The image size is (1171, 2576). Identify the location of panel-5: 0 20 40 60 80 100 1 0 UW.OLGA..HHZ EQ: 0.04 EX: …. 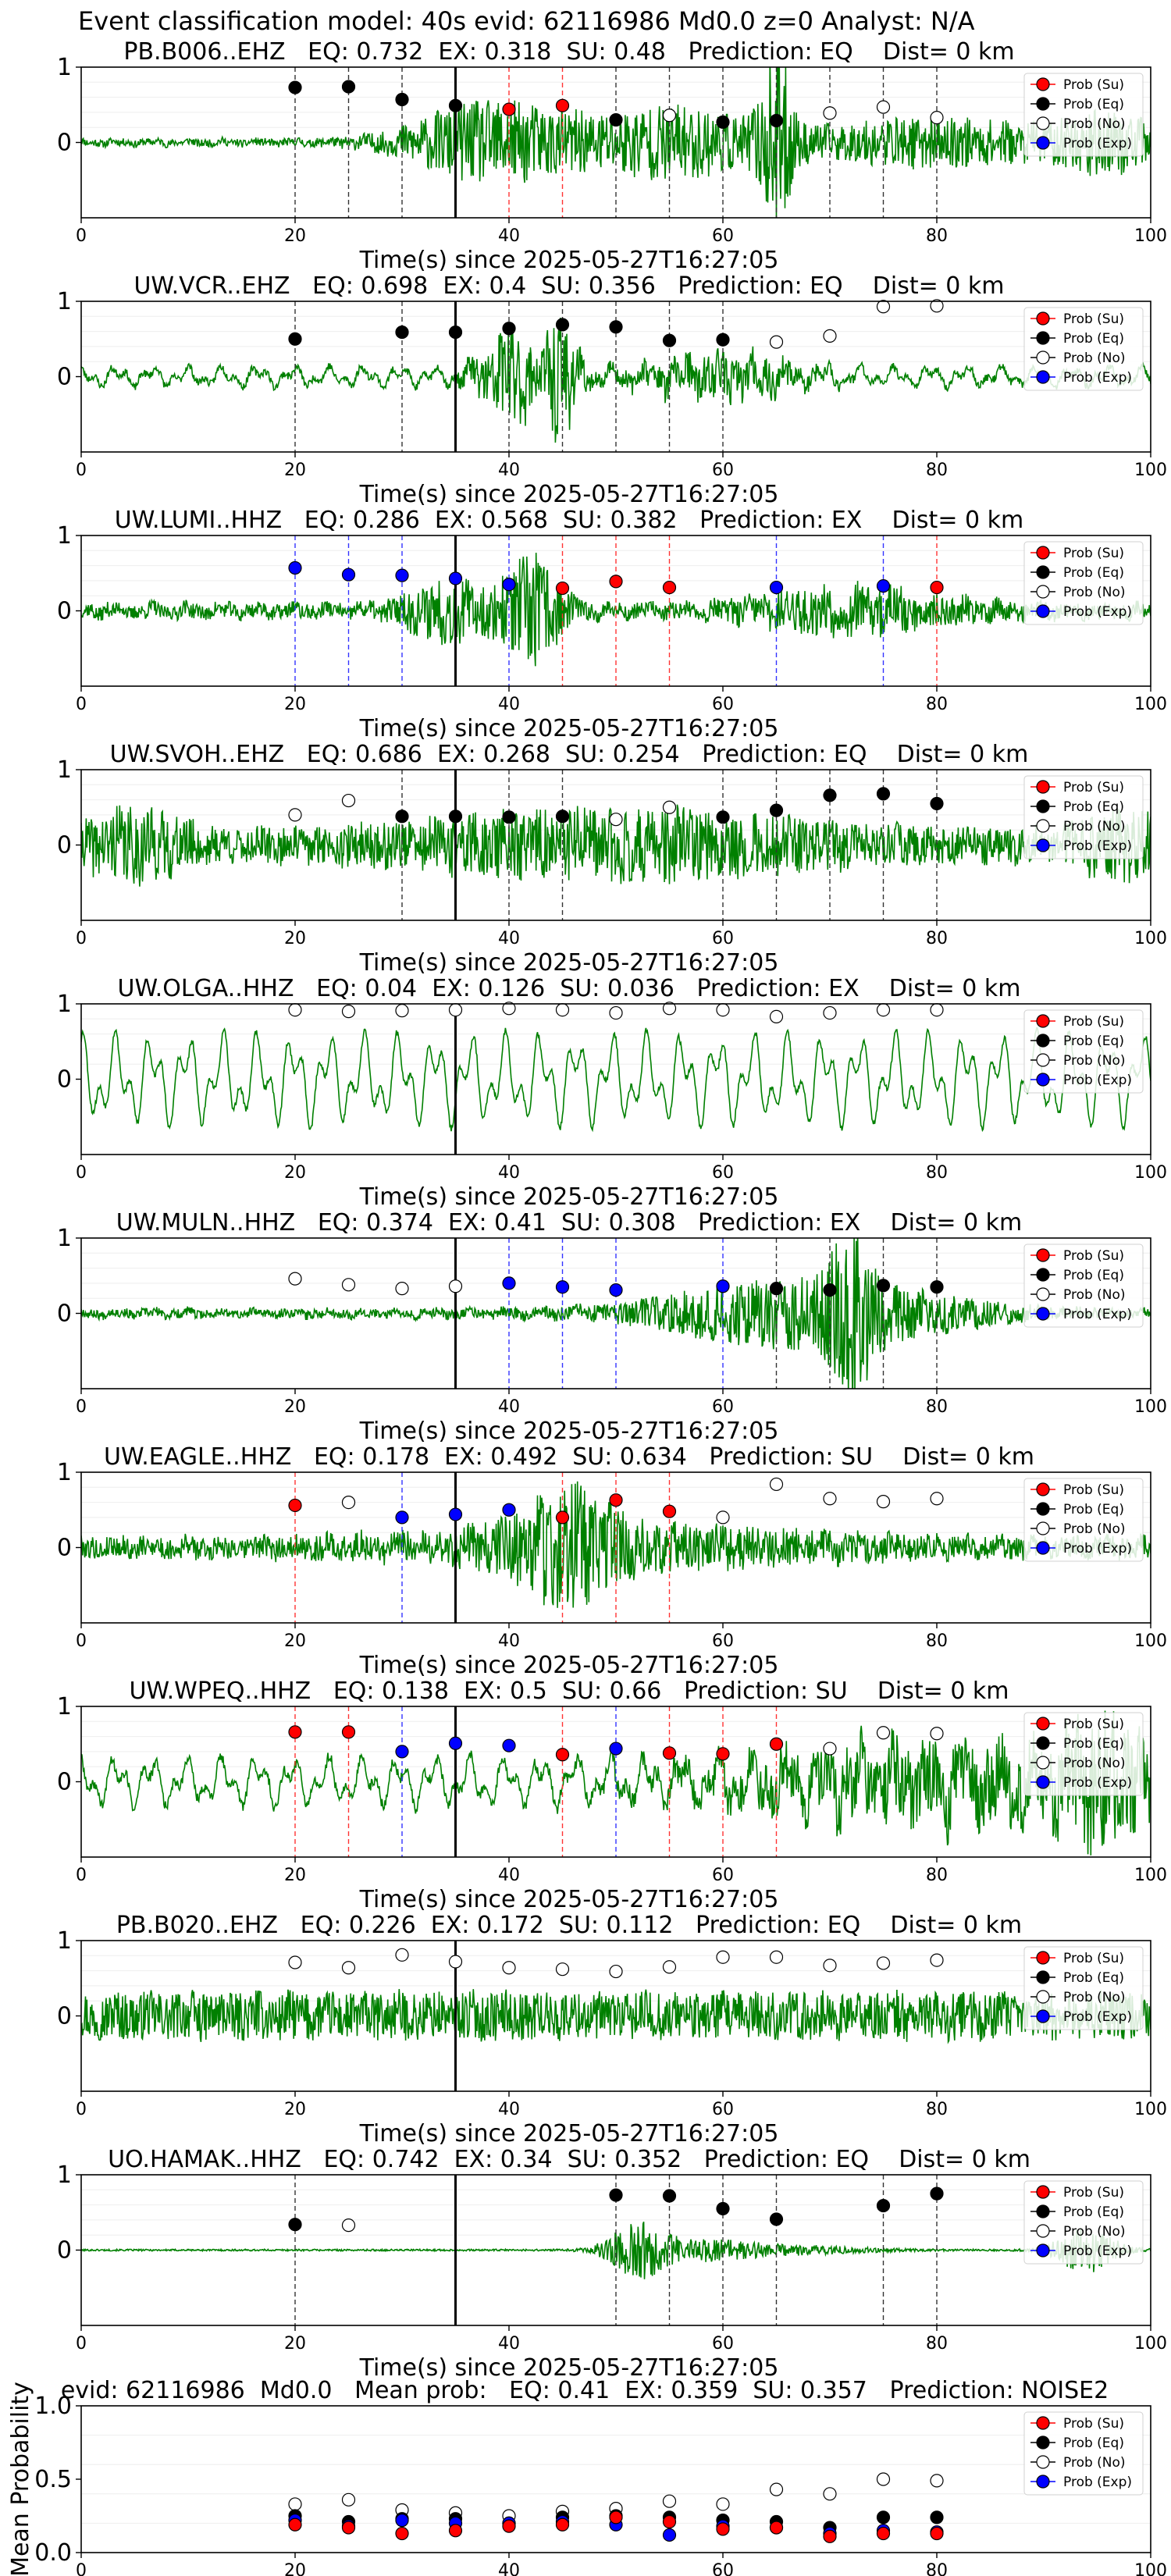
(612, 1093).